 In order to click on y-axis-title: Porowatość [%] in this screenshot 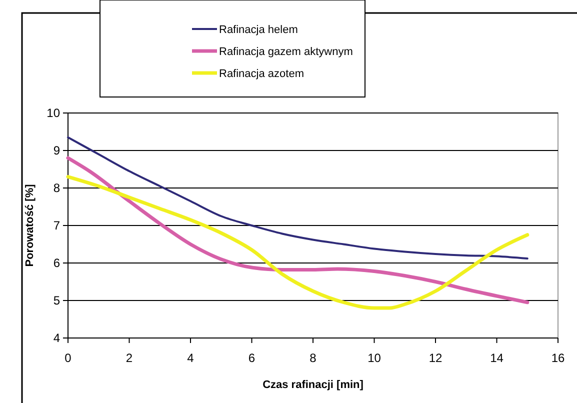, I will do `click(30, 225)`.